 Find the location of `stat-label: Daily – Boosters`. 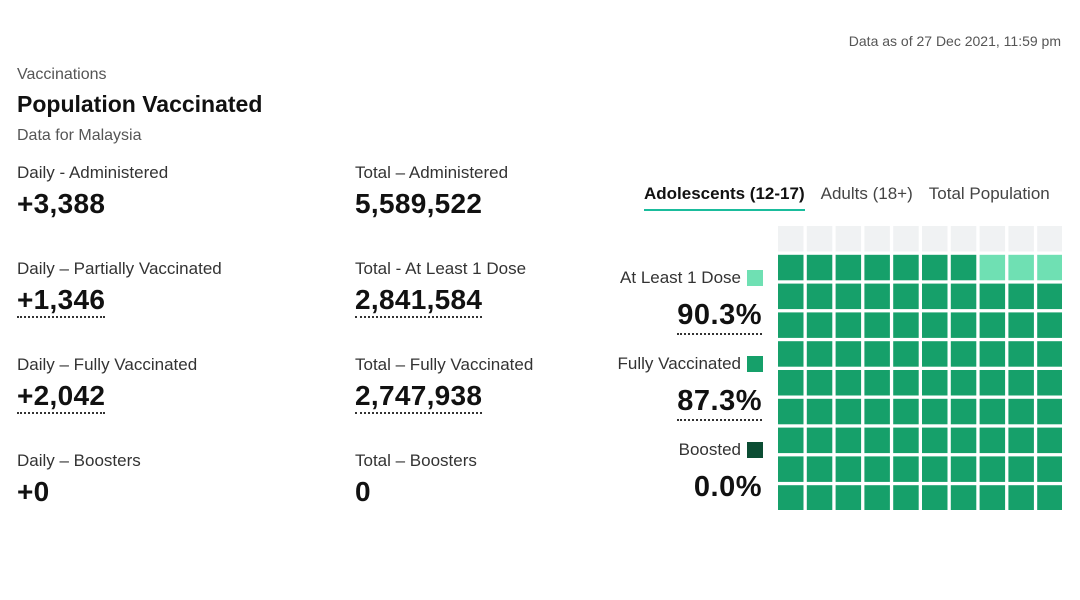

stat-label: Daily – Boosters is located at coordinates (79, 460).